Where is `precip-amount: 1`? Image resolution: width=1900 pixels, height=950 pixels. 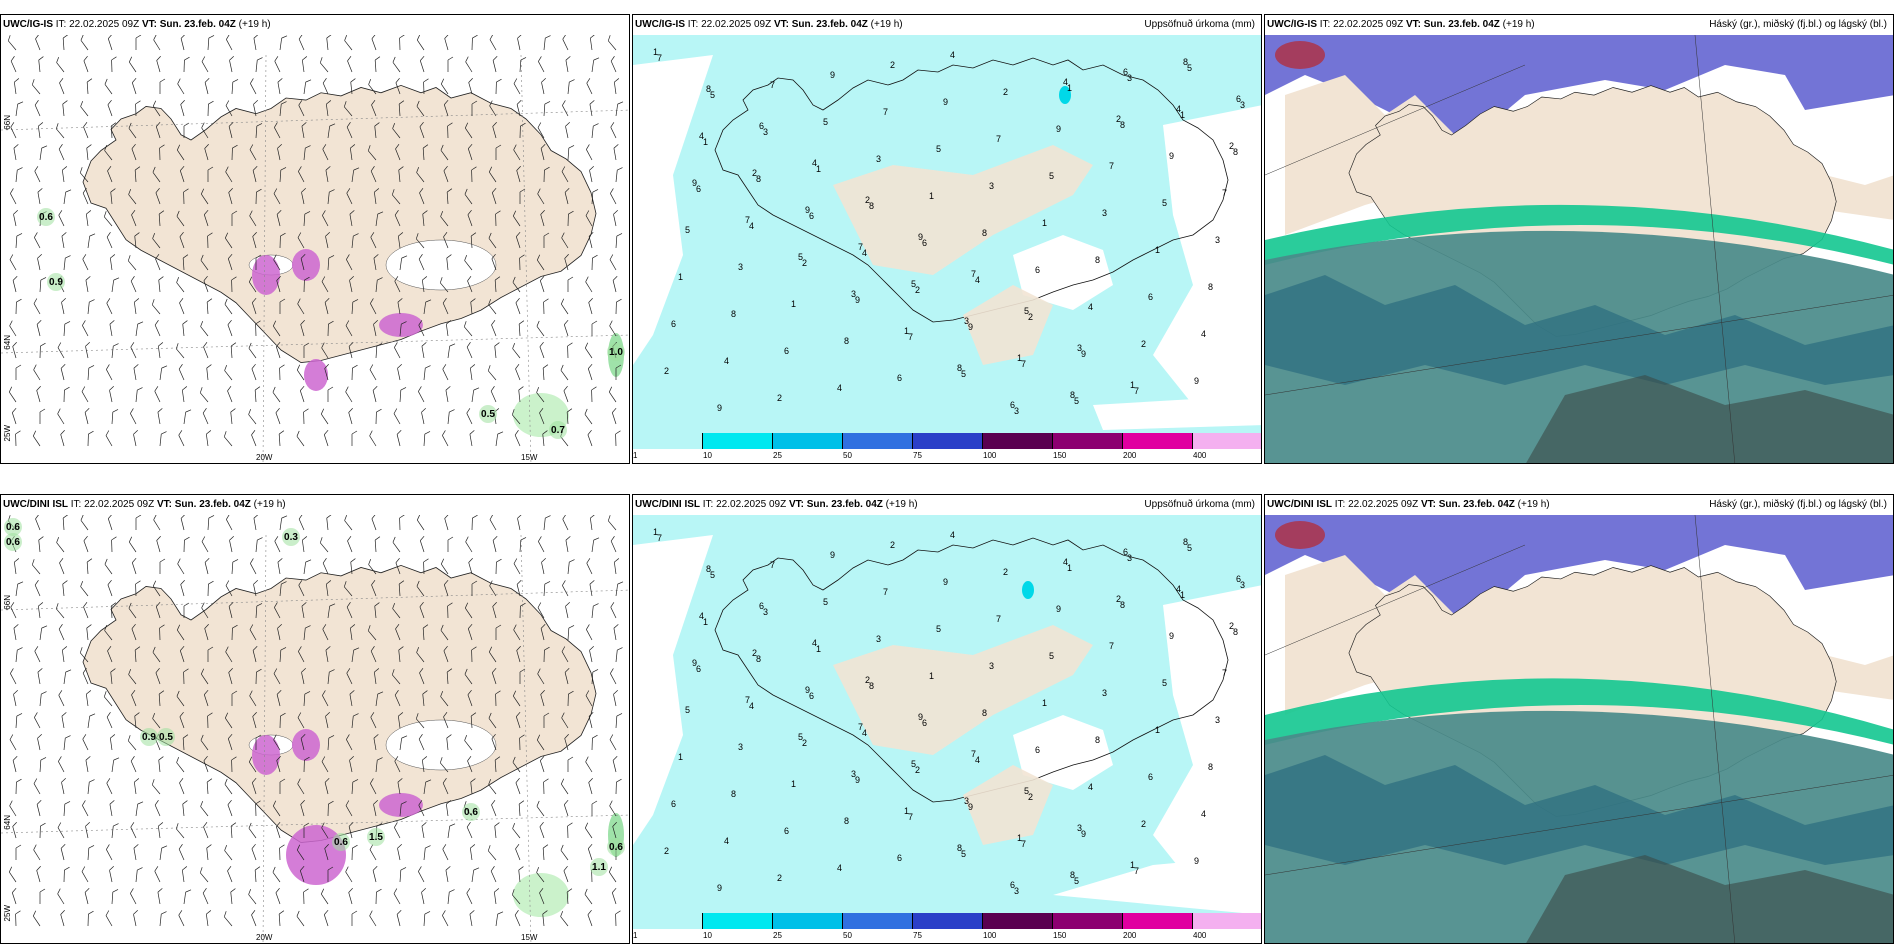 precip-amount: 1 is located at coordinates (818, 169).